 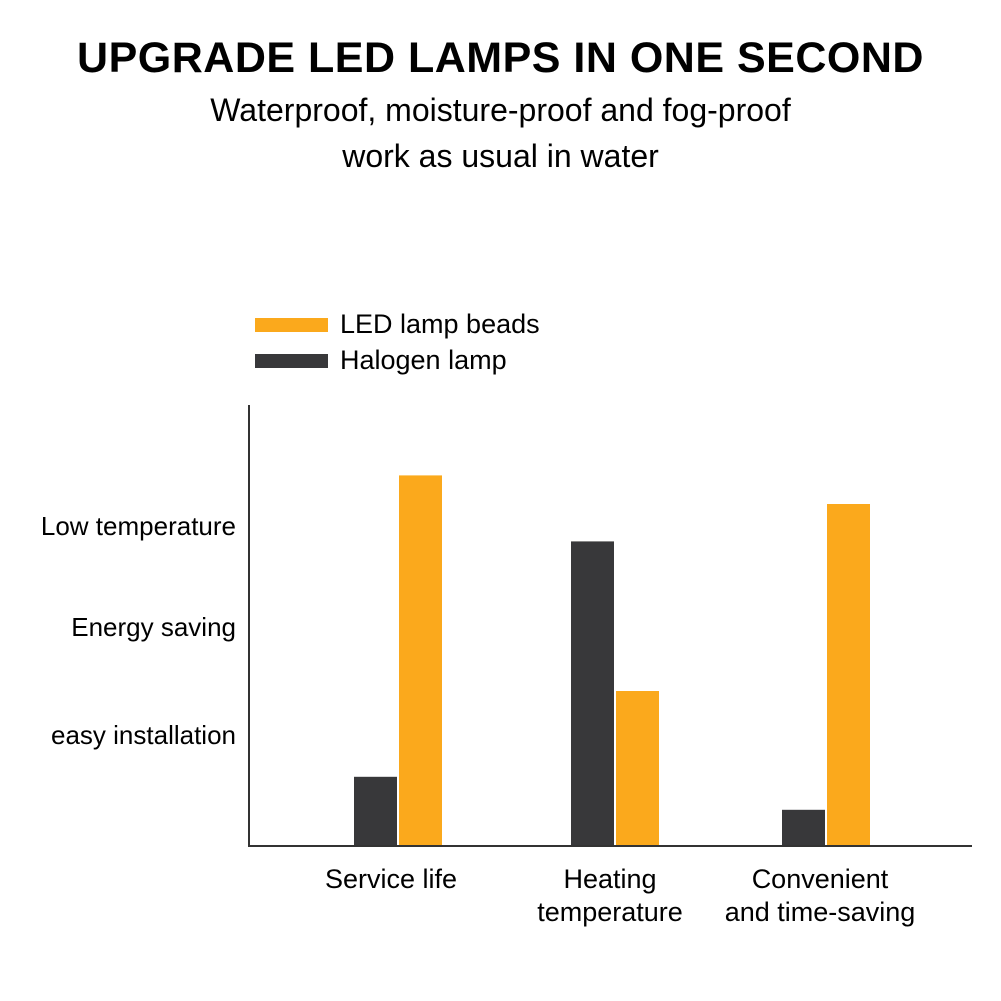 What do you see at coordinates (500, 110) in the screenshot?
I see `subtitle-line-1: Waterproof, moisture-proof and fog-proof` at bounding box center [500, 110].